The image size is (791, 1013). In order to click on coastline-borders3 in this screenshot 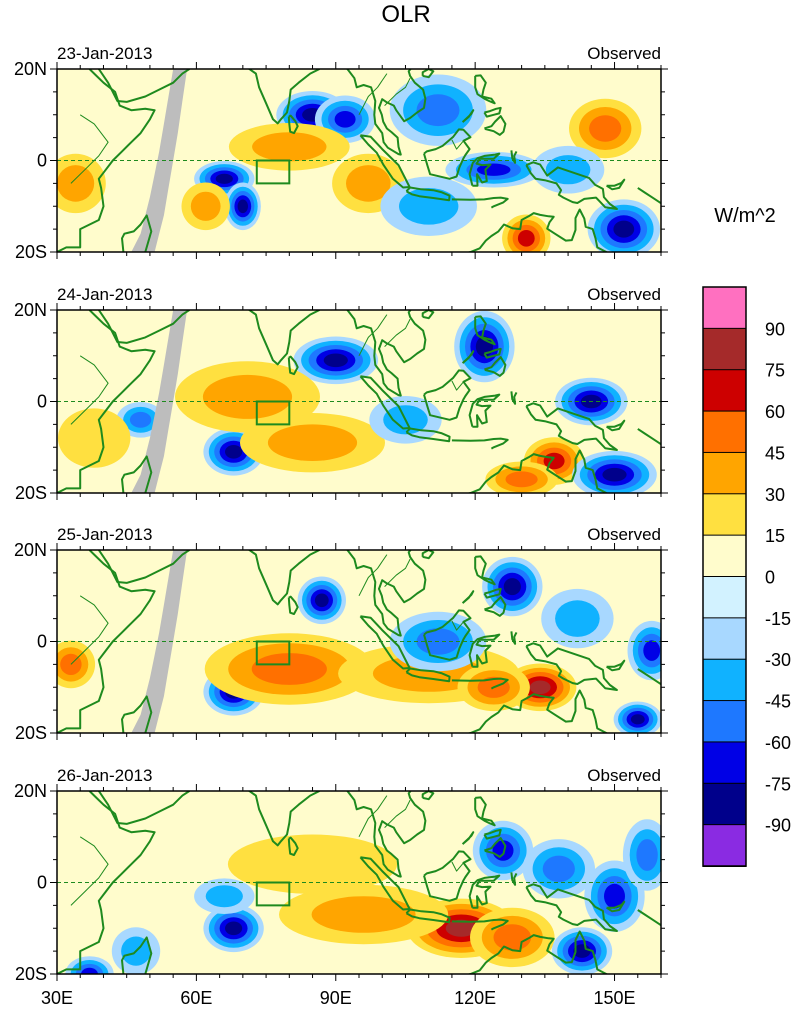, I will do `click(457, 144)`.